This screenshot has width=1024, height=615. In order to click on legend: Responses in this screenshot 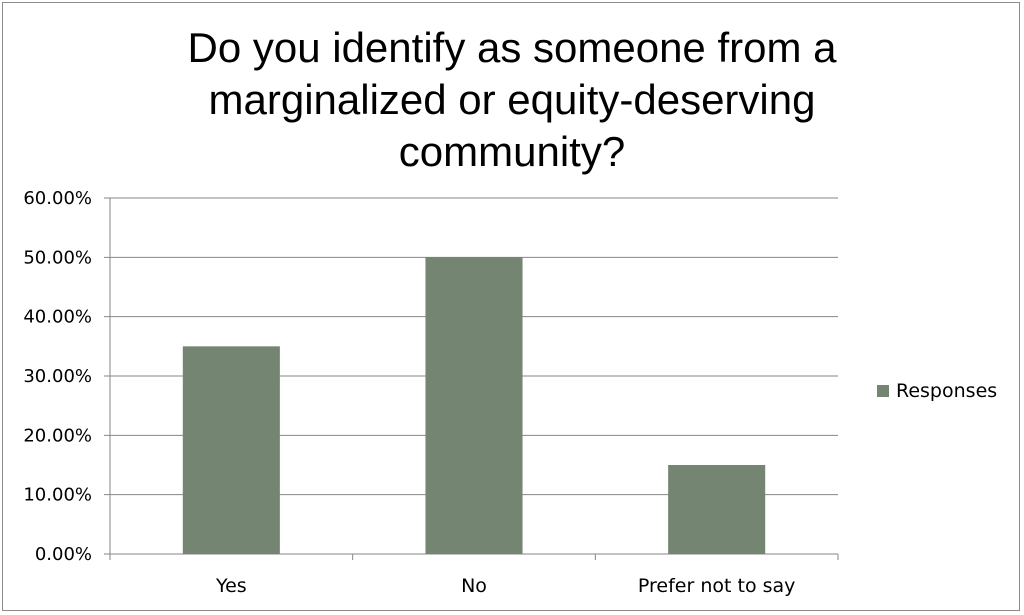, I will do `click(937, 391)`.